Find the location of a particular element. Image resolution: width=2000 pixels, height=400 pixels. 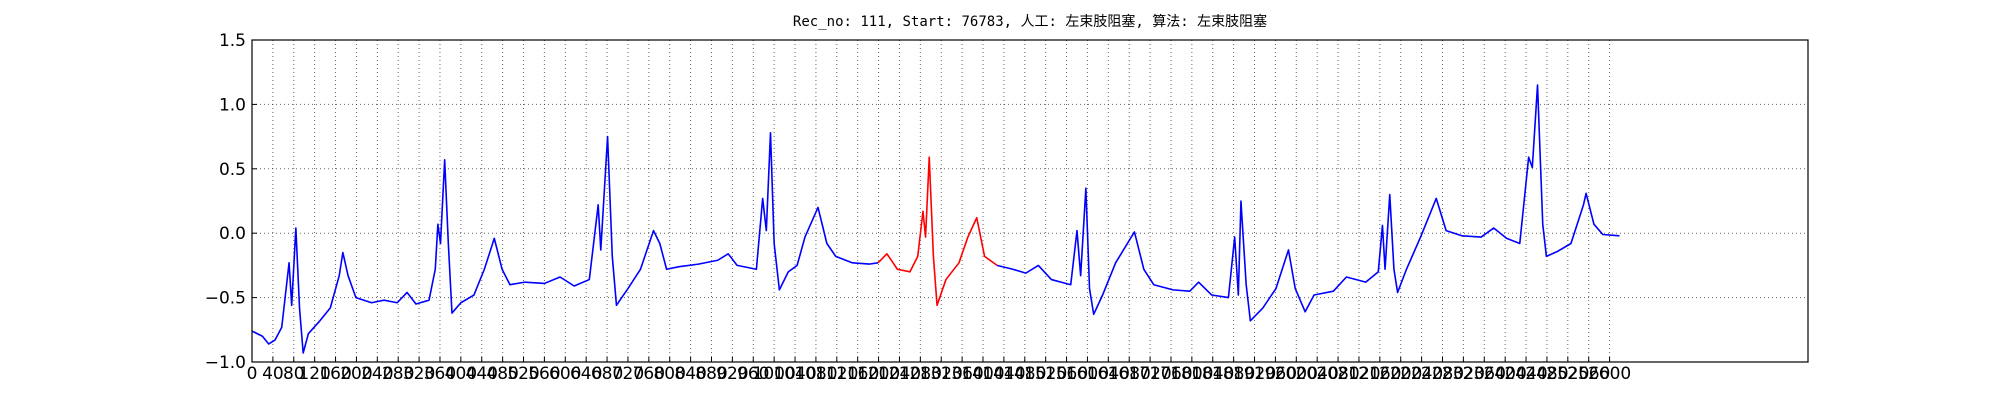

x-tick-label: 1400 is located at coordinates (982, 374).